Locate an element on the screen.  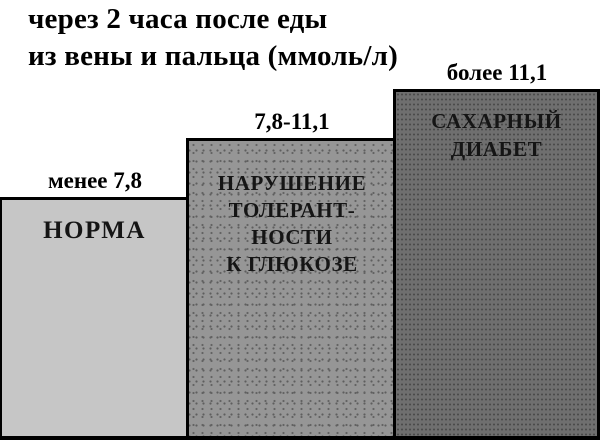
bar-tolerance-label-line: НОСТИ is located at coordinates (292, 237).